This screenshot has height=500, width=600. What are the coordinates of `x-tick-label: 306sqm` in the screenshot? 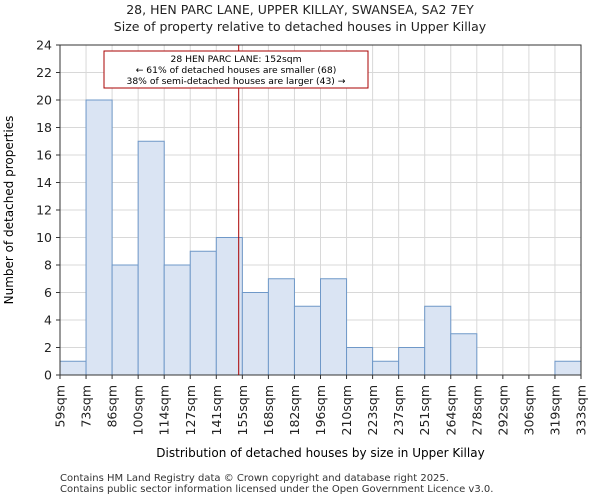 It's located at (528, 410).